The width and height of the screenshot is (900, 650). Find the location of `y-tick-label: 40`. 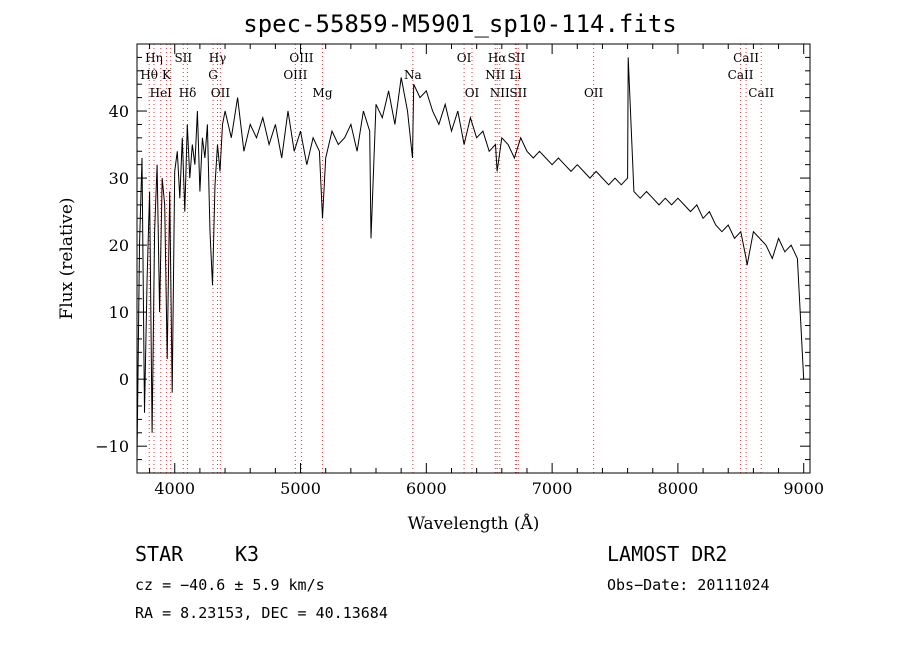

y-tick-label: 40 is located at coordinates (119, 111).